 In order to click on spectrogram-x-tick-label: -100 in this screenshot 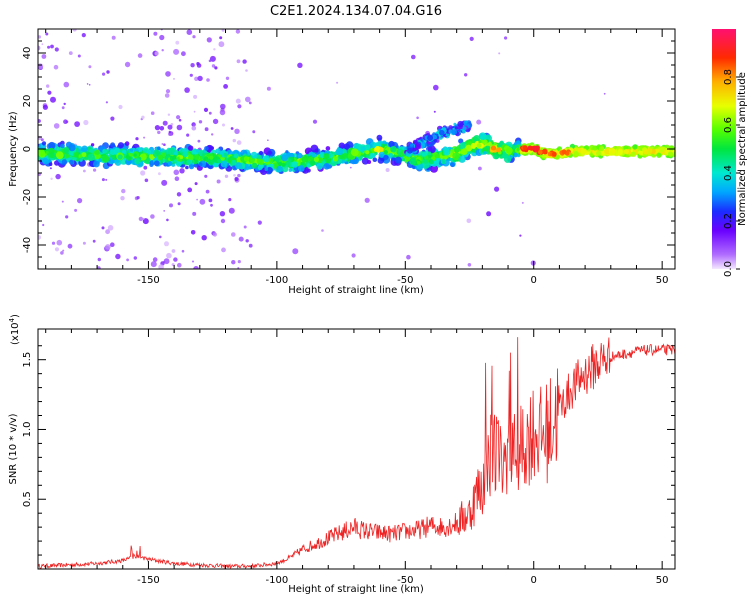, I will do `click(277, 280)`.